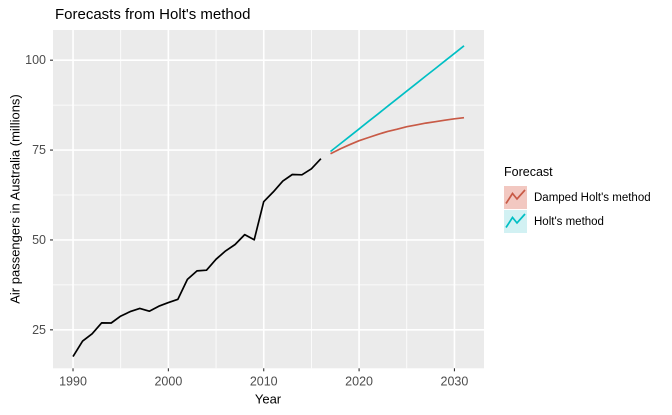 The image size is (672, 415). Describe the element at coordinates (359, 381) in the screenshot. I see `x-tick-label: 2020` at that location.